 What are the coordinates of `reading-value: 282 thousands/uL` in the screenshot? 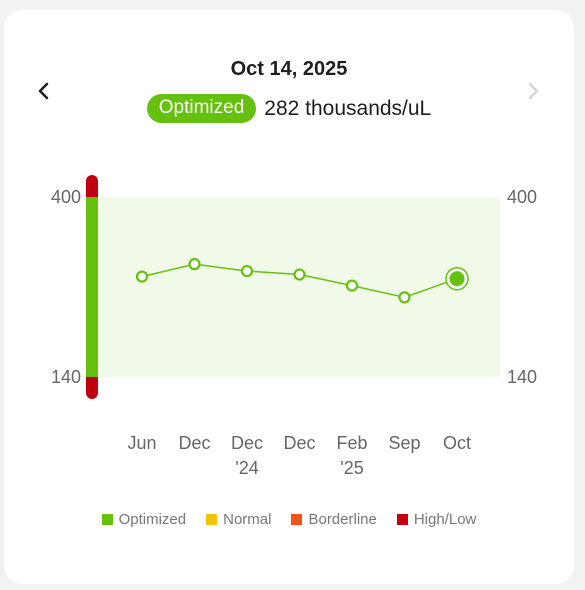 It's located at (348, 108).